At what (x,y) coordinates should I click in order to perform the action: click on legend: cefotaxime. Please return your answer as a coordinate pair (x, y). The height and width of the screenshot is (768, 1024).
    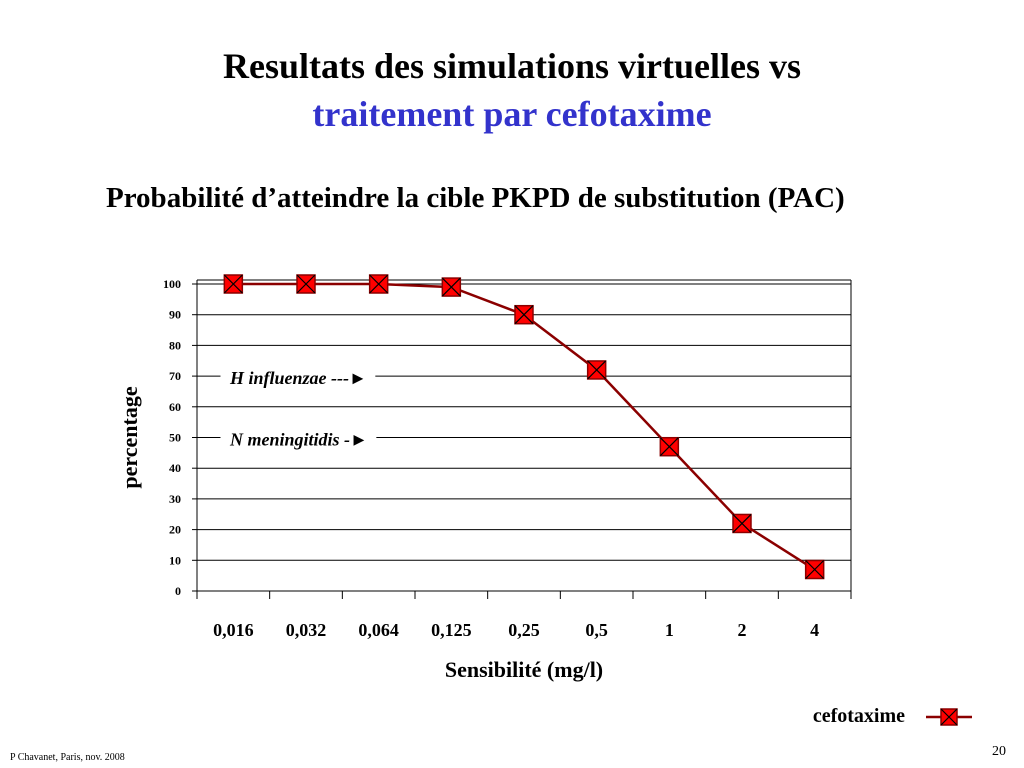
    Looking at the image, I should click on (892, 716).